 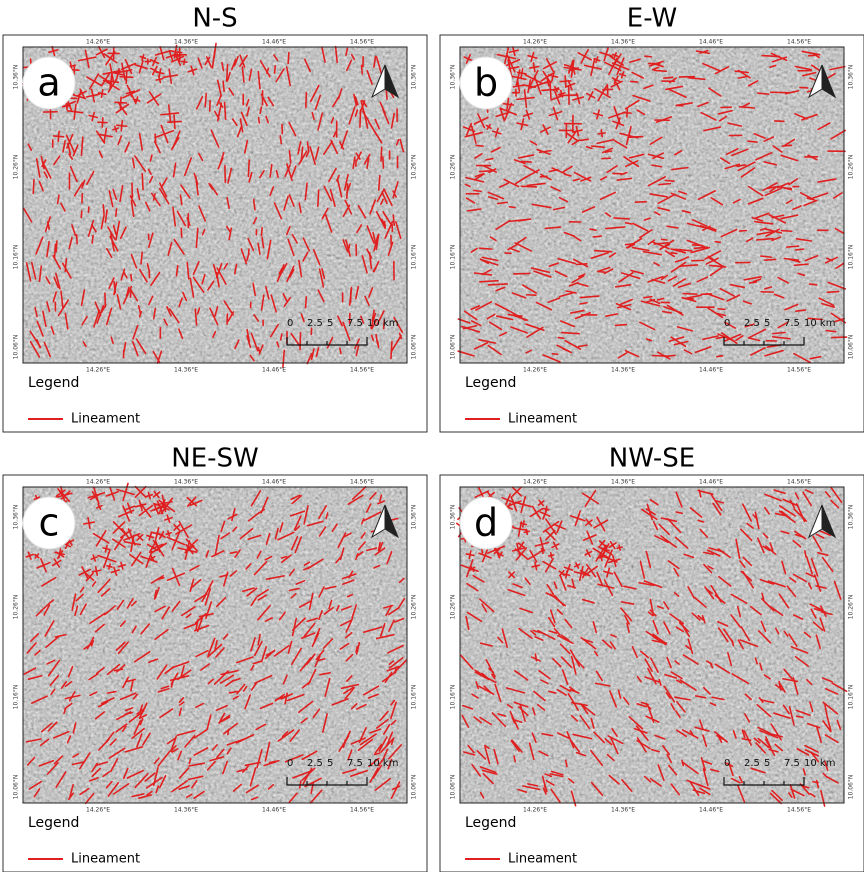 I want to click on scale-label: 7.5, so click(x=792, y=763).